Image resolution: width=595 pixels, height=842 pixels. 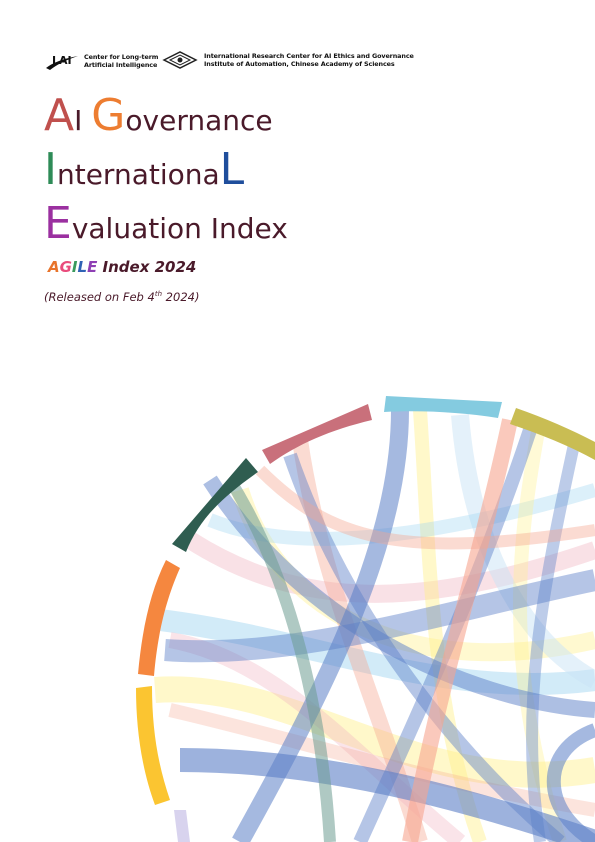 What do you see at coordinates (147, 267) in the screenshot?
I see `subtitle-rest: Index 2024` at bounding box center [147, 267].